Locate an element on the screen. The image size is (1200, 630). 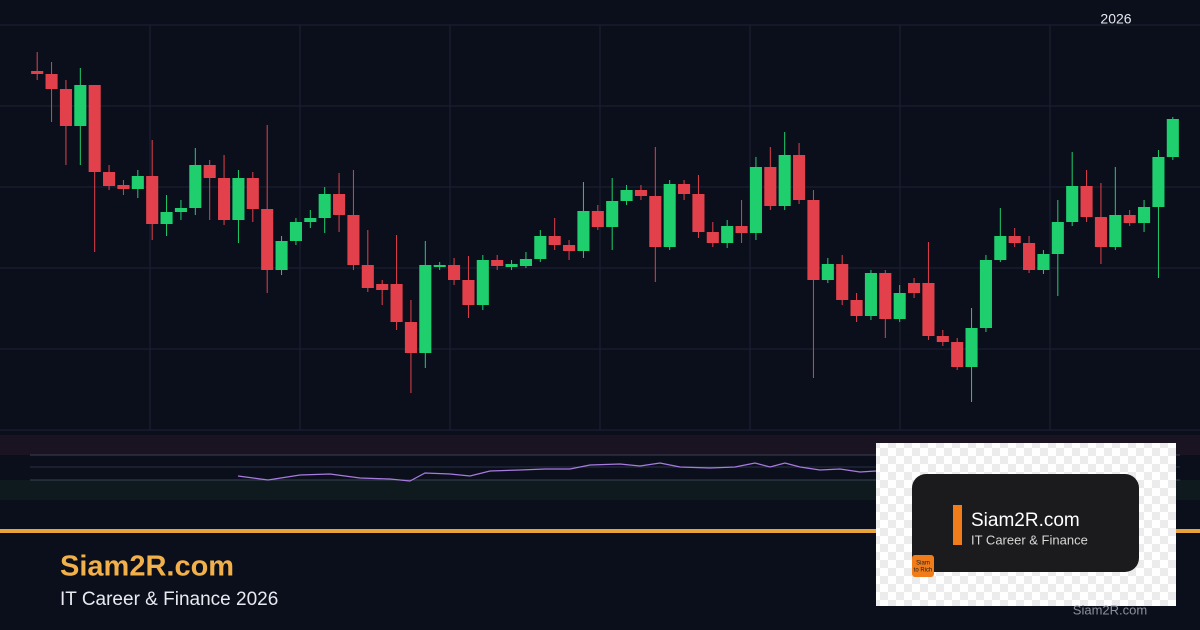
year-label: 2026 is located at coordinates (1115, 19).